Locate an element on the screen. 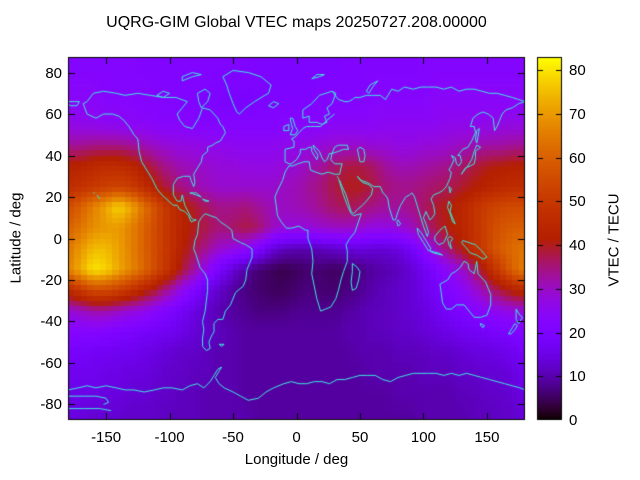 The image size is (640, 480). y-tick-label: -40 is located at coordinates (51, 322).